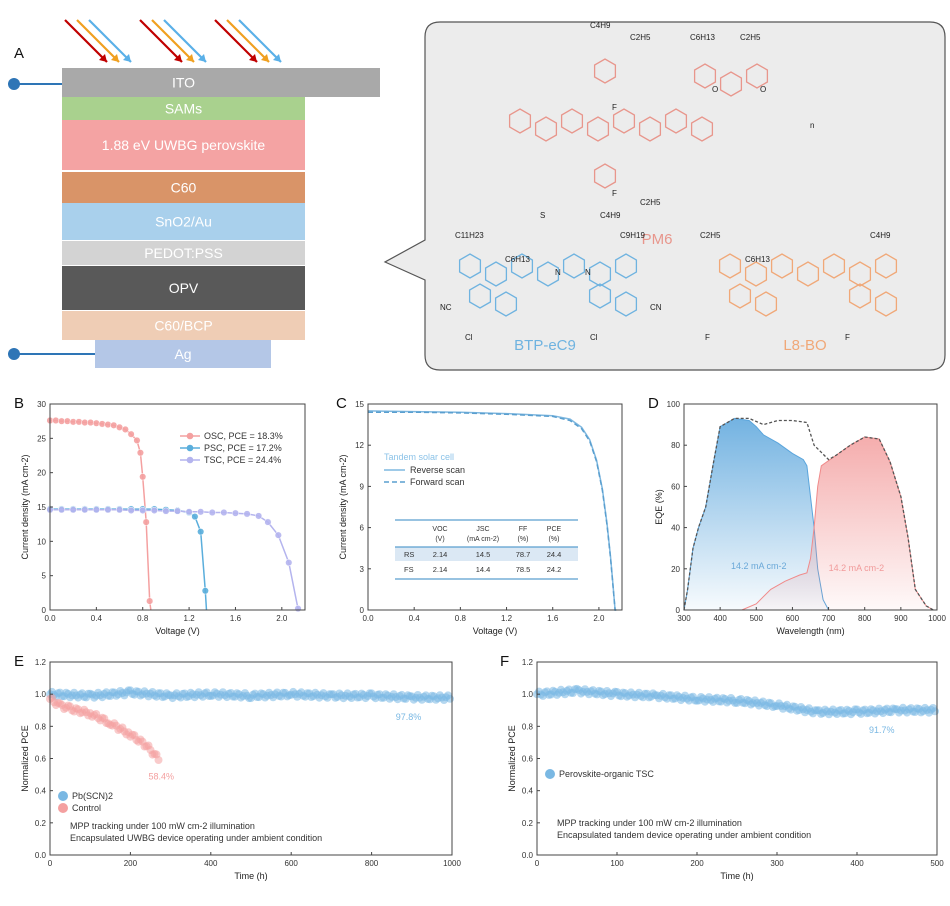 This screenshot has height=906, width=950. Describe the element at coordinates (469, 235) in the screenshot. I see `substituent-label: C11H23` at that location.